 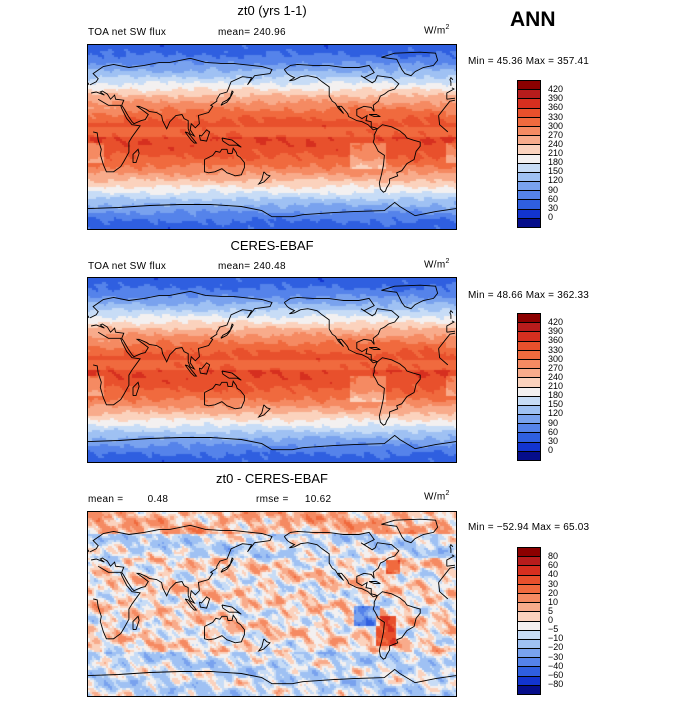 I want to click on panel-1-map, so click(x=272, y=137).